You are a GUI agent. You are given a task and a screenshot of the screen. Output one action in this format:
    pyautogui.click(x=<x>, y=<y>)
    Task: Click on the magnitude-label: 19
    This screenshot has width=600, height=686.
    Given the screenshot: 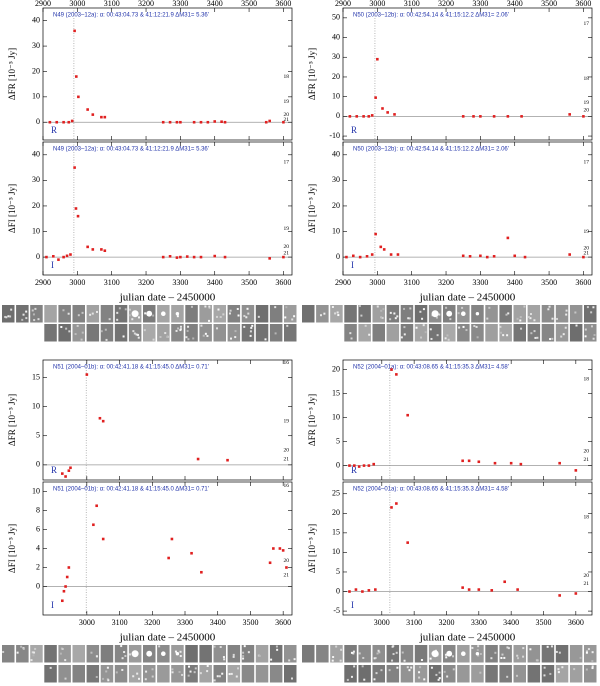 What is the action you would take?
    pyautogui.click(x=287, y=229)
    